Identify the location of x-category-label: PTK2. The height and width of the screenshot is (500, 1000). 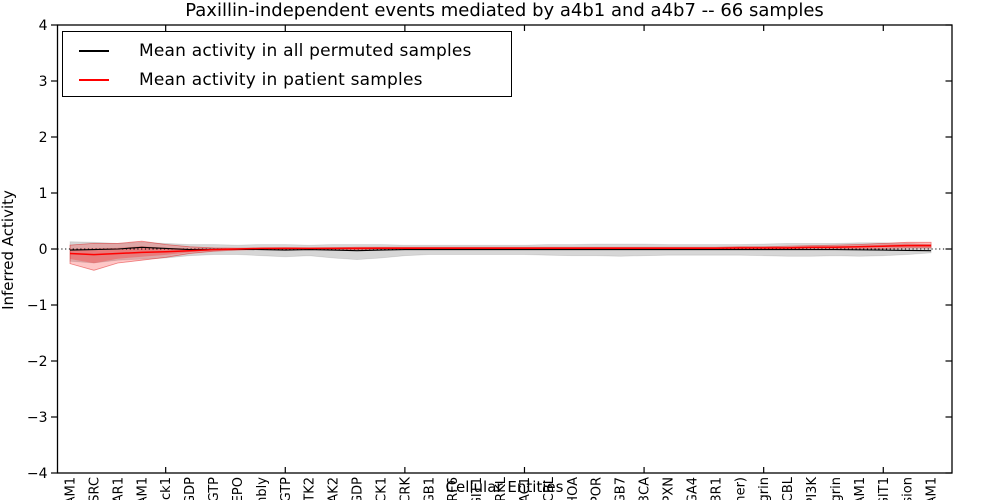
(310, 488).